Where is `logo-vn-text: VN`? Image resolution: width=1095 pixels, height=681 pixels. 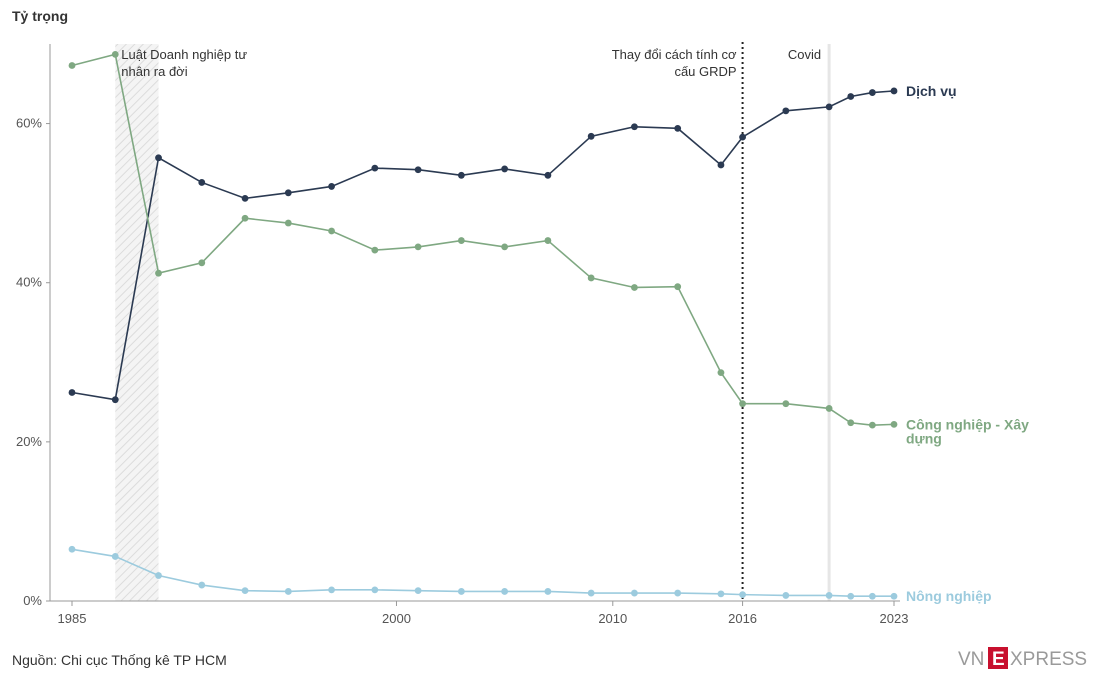
logo-vn-text: VN is located at coordinates (971, 659).